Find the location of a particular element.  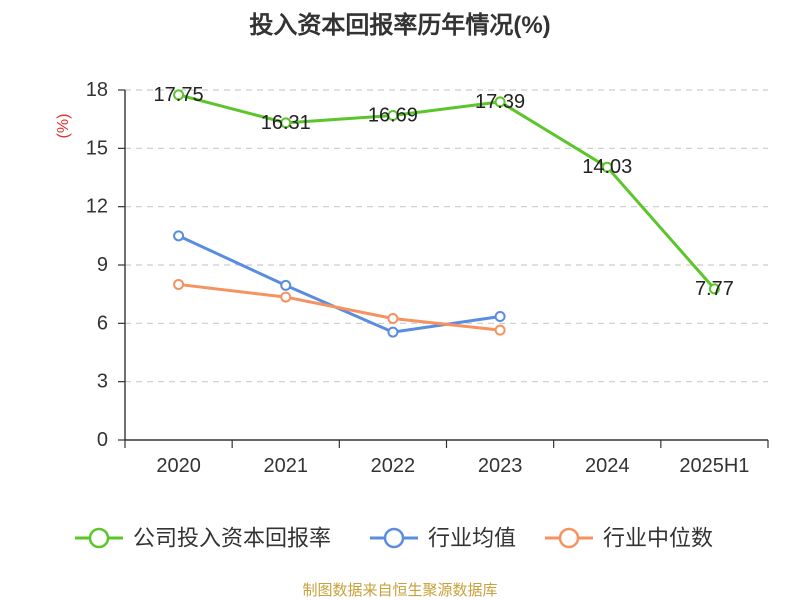

x-tick-label: 2025H1 is located at coordinates (714, 466).